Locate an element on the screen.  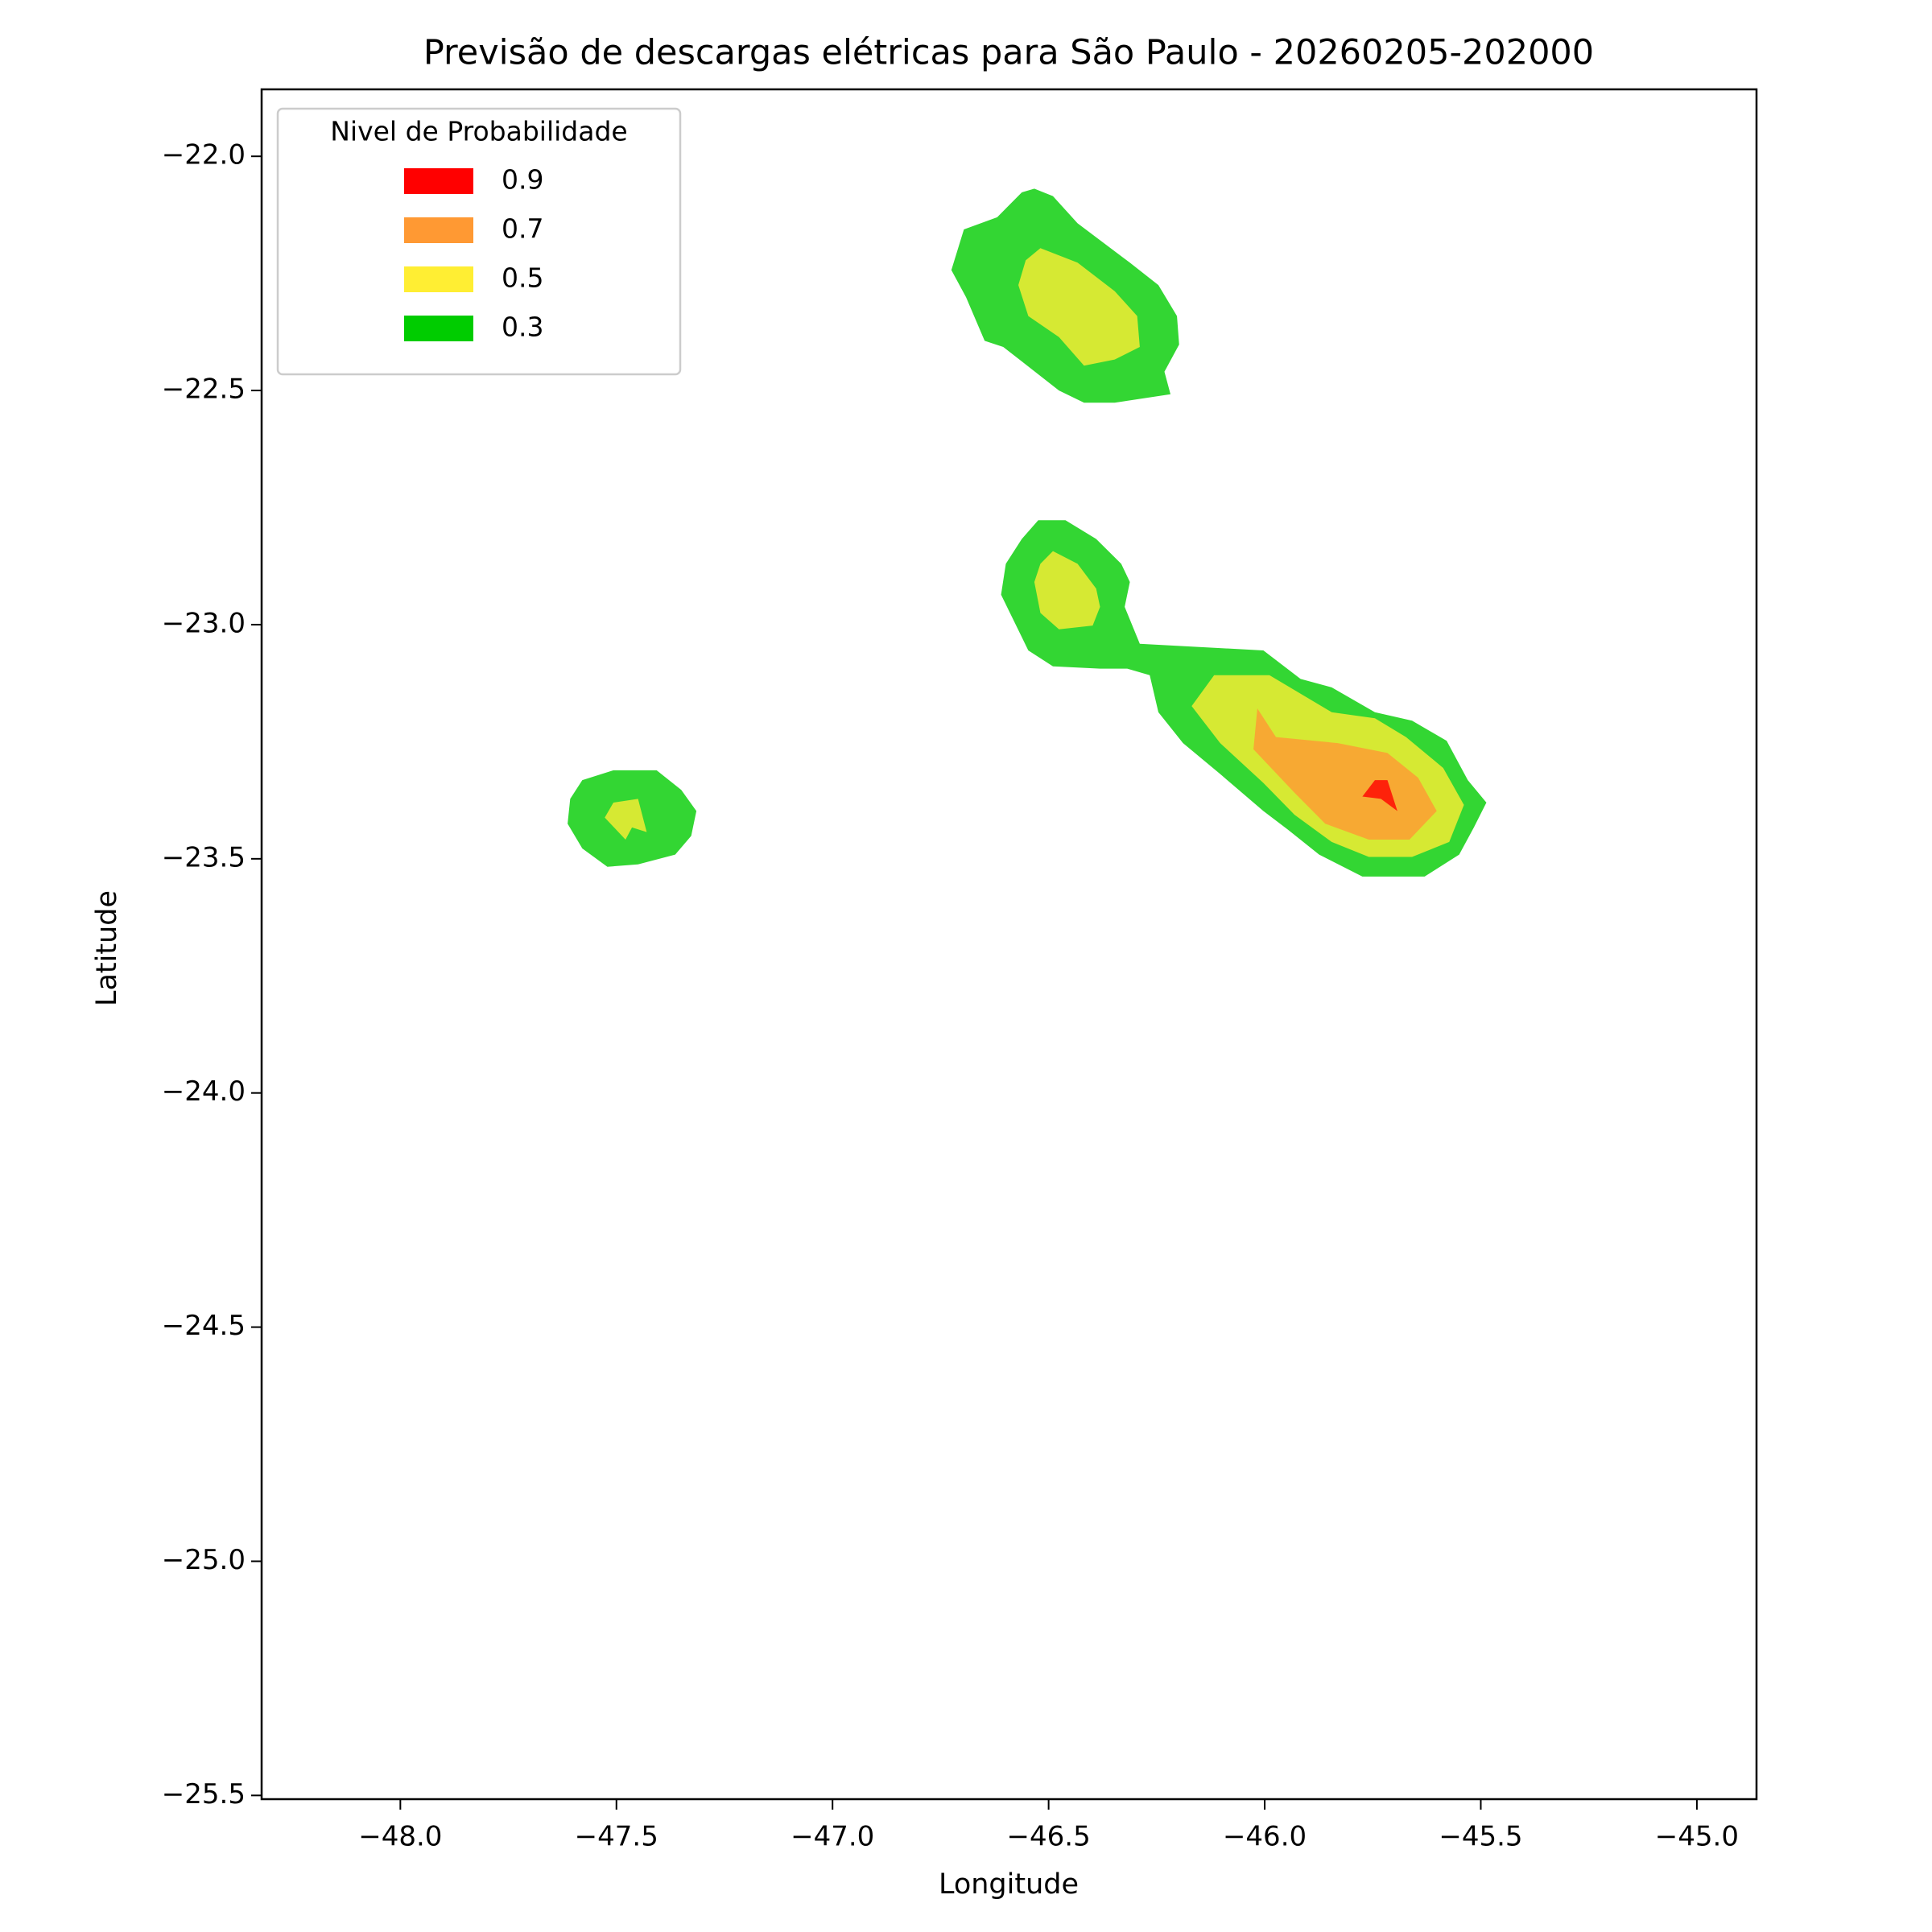
x-tick-label: −48.0 is located at coordinates (400, 1837).